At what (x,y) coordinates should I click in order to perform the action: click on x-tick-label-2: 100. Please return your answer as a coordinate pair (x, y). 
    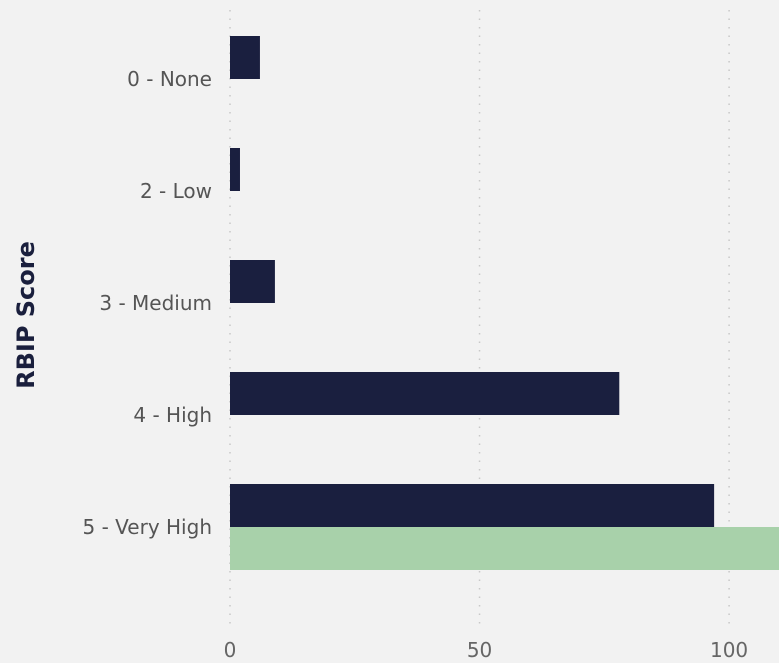
    Looking at the image, I should click on (729, 650).